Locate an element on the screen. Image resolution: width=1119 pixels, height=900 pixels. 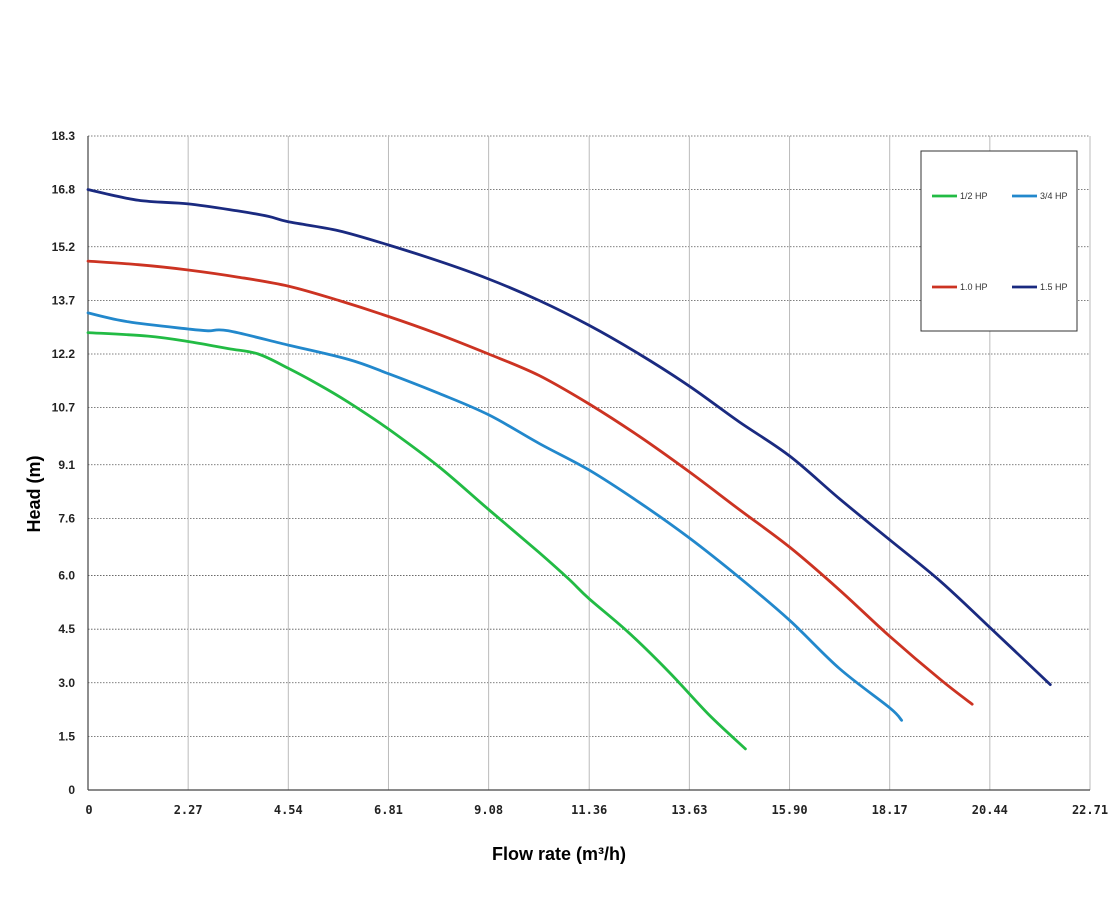
y-tick-label: 6.0 is located at coordinates (66, 576).